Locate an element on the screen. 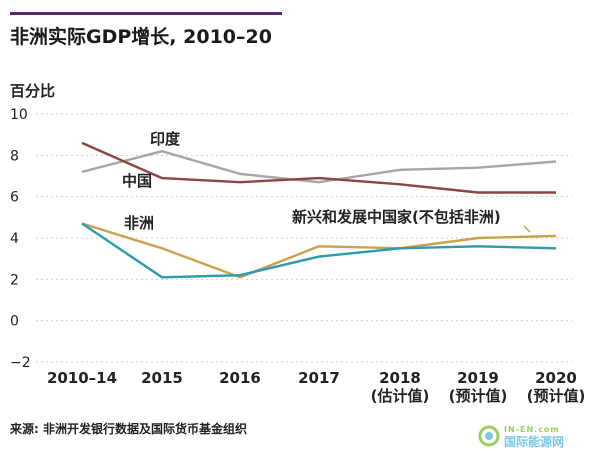 The image size is (596, 451). y-tick-label: 4 is located at coordinates (14, 239).